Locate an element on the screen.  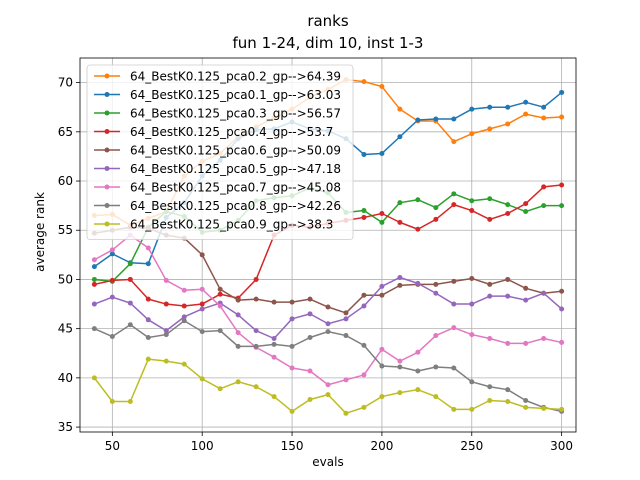
legend-label: 64_BestK0.125_pca0.6_gp-->50.09 is located at coordinates (235, 151).